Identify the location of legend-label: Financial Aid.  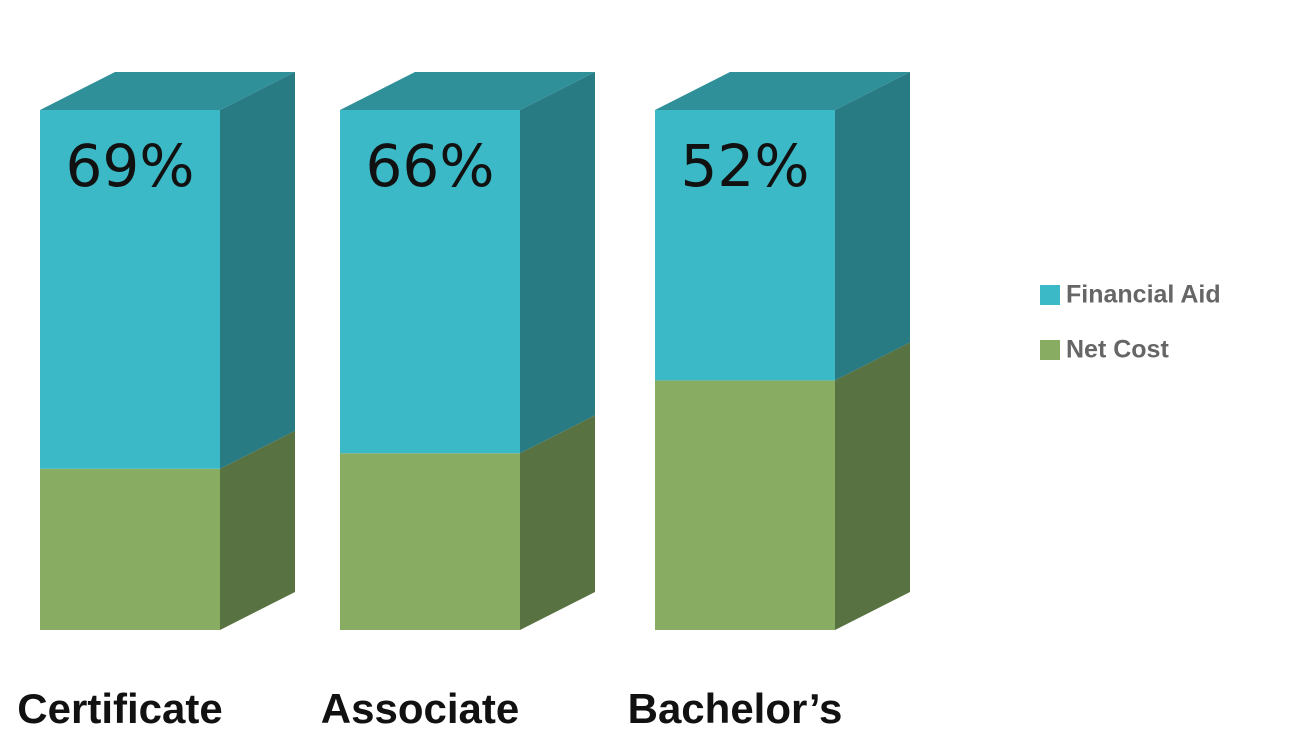
(1143, 295).